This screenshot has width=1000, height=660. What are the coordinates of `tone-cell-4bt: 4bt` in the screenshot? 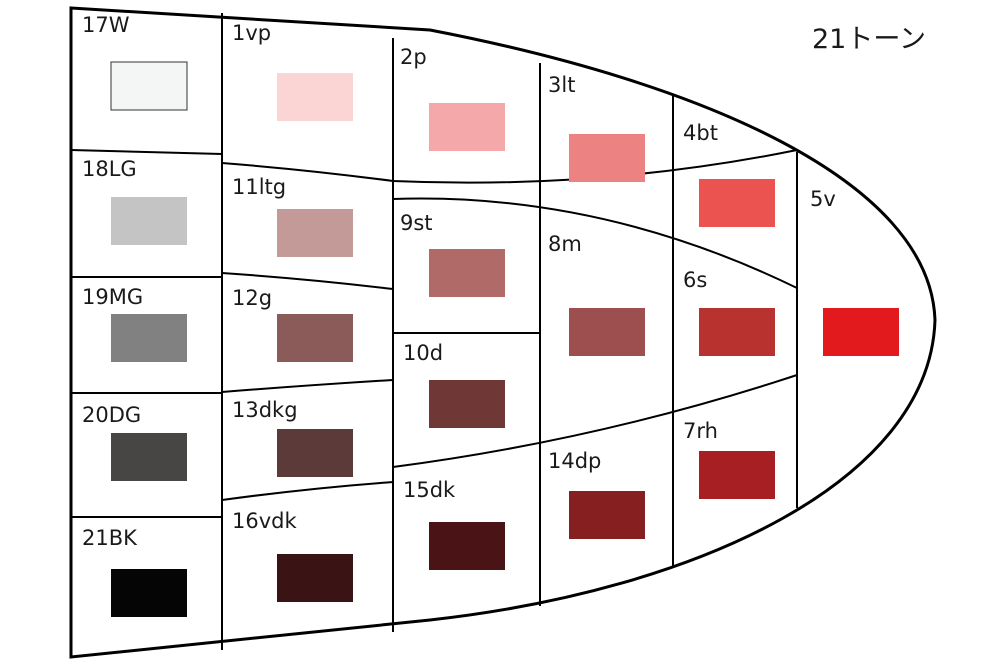 It's located at (729, 174).